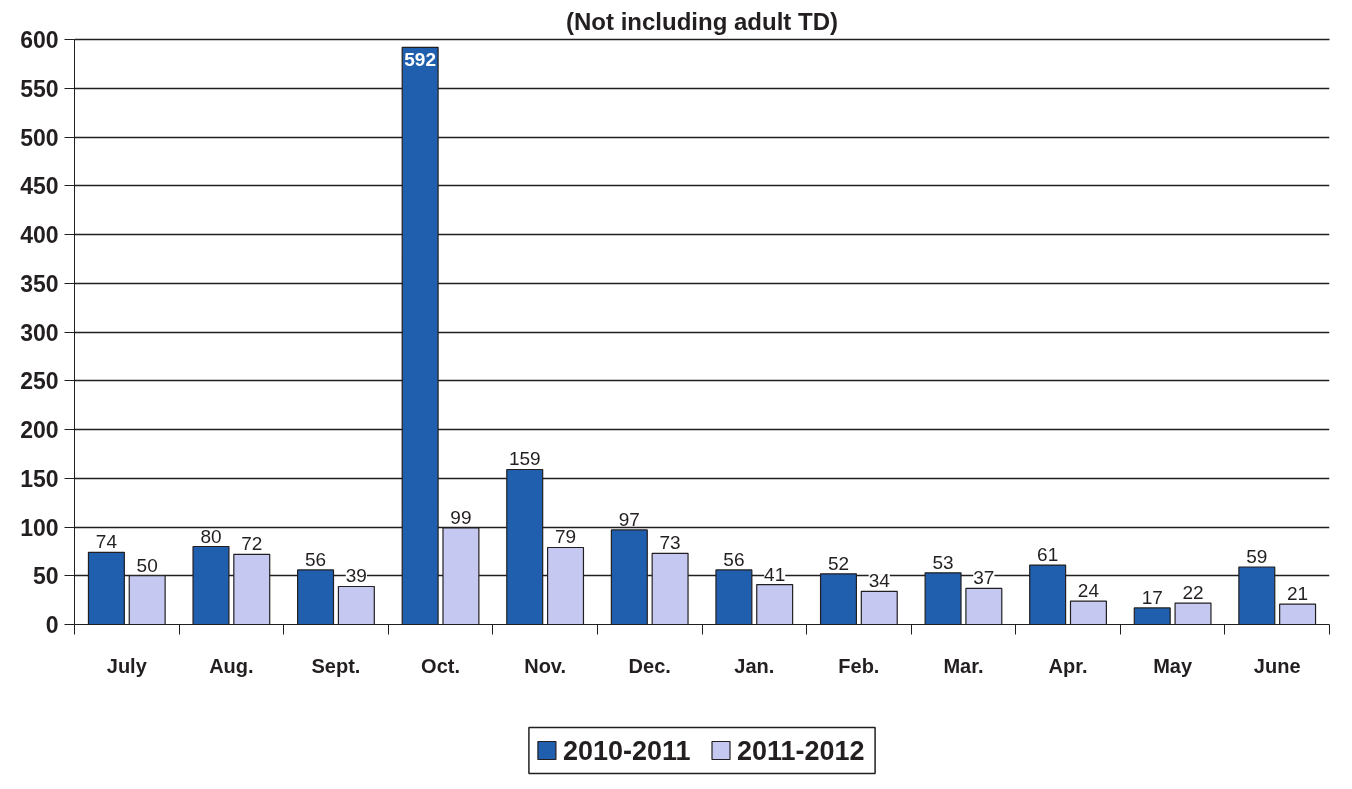 The image size is (1352, 789). Describe the element at coordinates (879, 581) in the screenshot. I see `data-label: 34` at that location.